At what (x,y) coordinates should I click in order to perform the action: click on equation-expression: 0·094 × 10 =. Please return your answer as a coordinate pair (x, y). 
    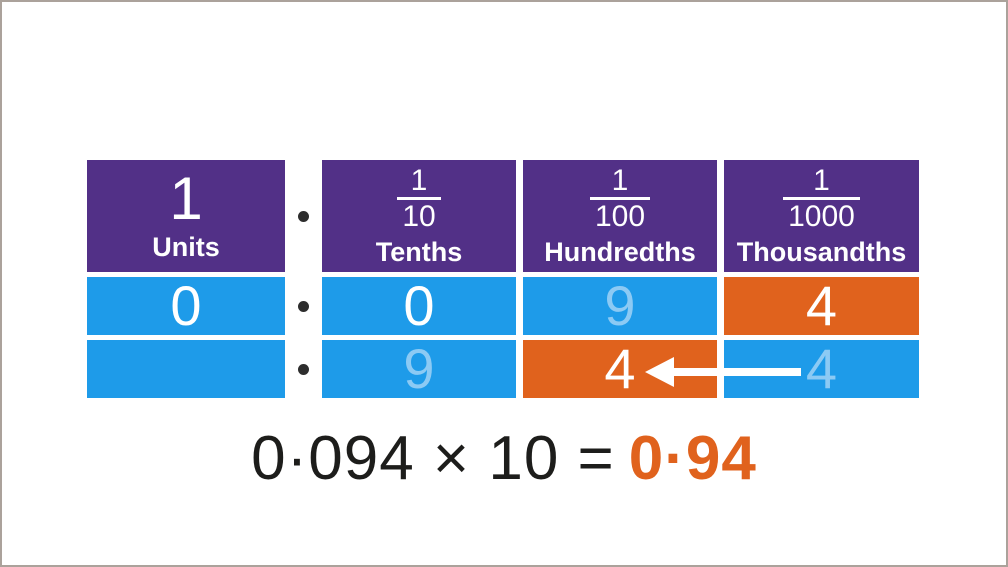
    Looking at the image, I should click on (433, 458).